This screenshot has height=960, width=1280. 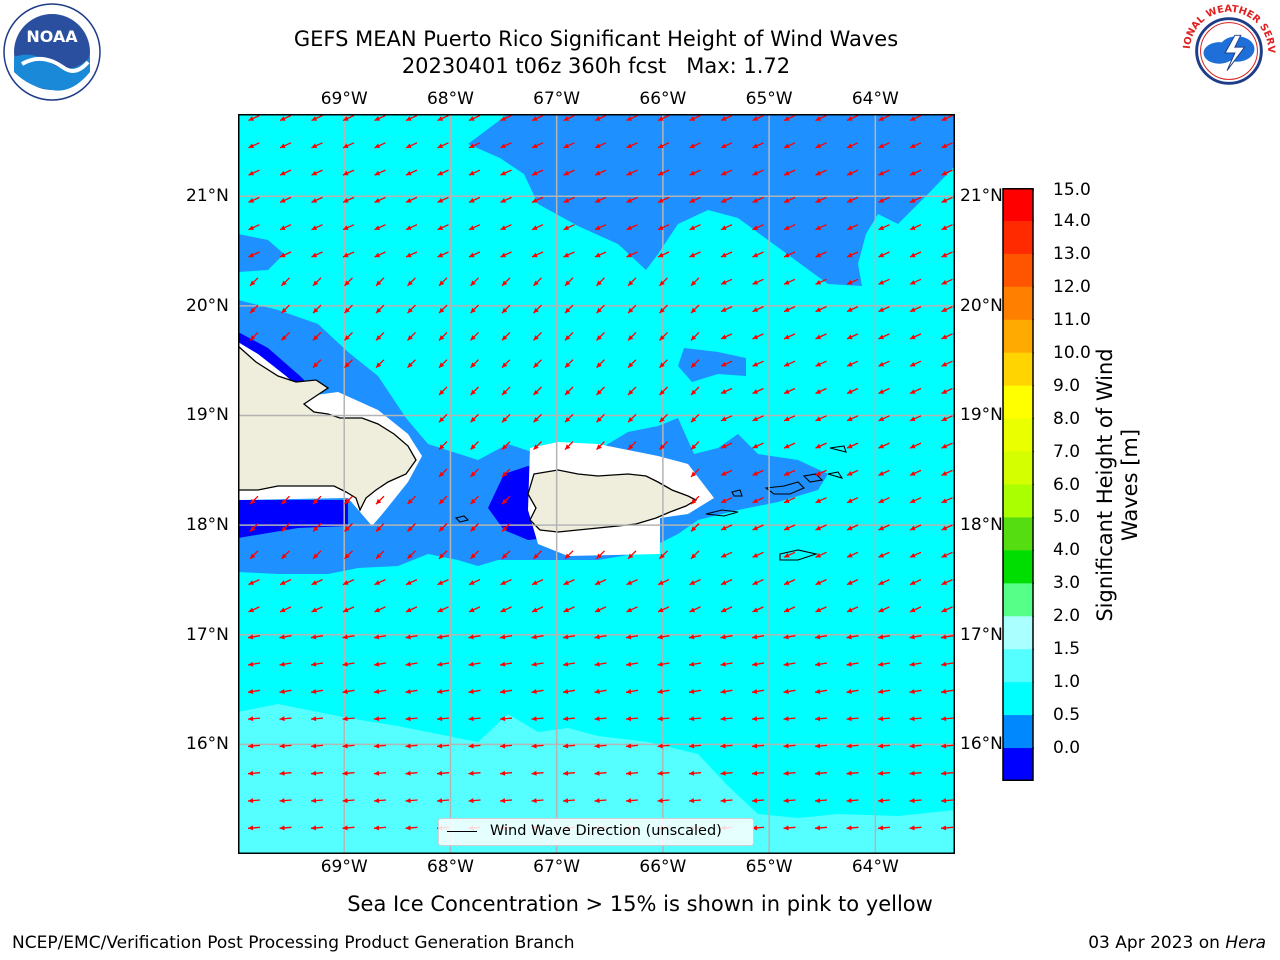 I want to click on colorbar, so click(x=1018, y=484).